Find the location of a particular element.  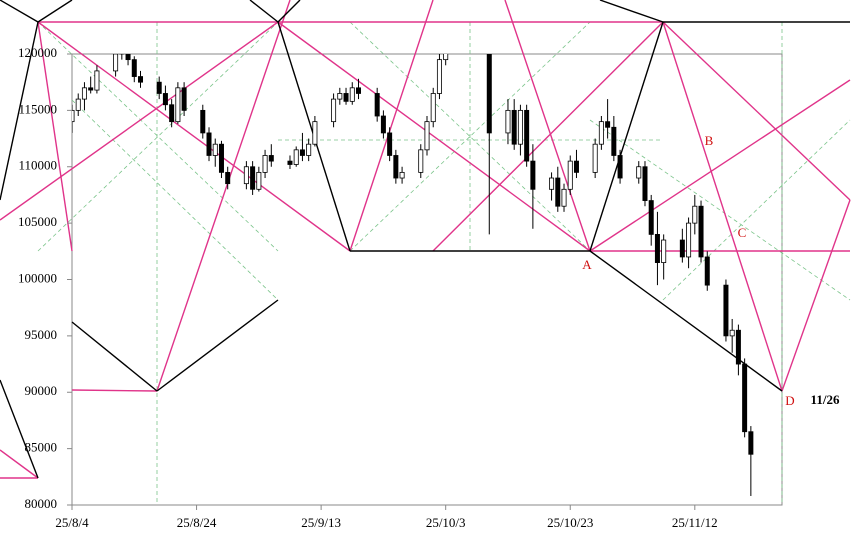

y-tick-label: 115000 is located at coordinates (37, 108).